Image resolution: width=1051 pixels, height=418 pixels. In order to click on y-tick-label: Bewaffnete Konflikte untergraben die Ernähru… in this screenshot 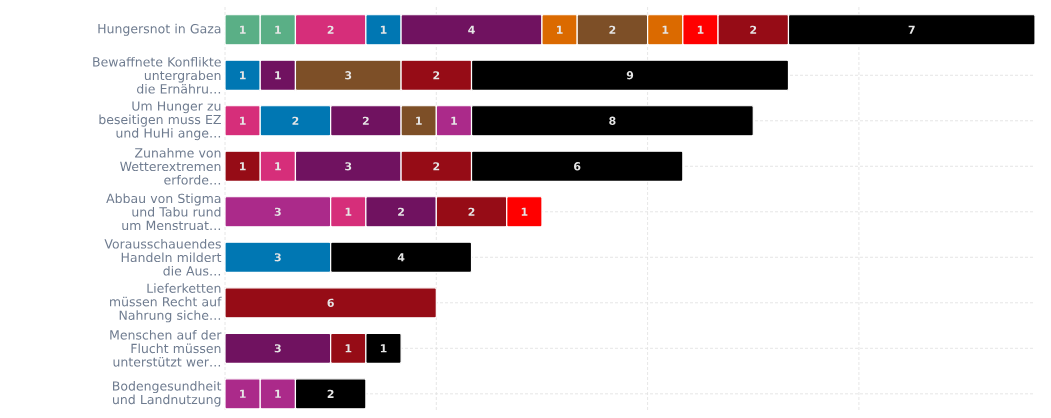, I will do `click(157, 75)`.